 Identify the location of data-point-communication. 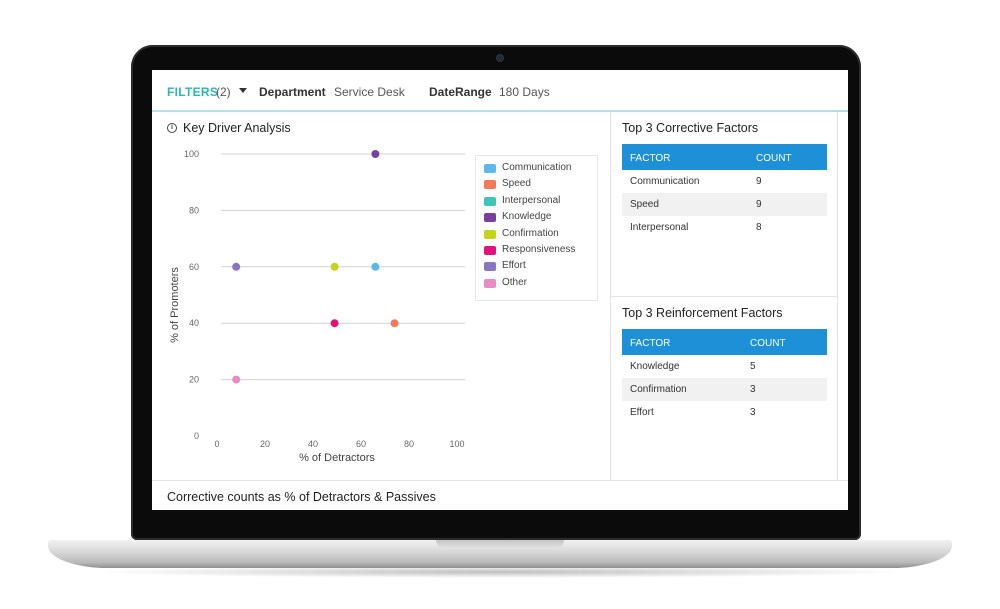
(375, 266).